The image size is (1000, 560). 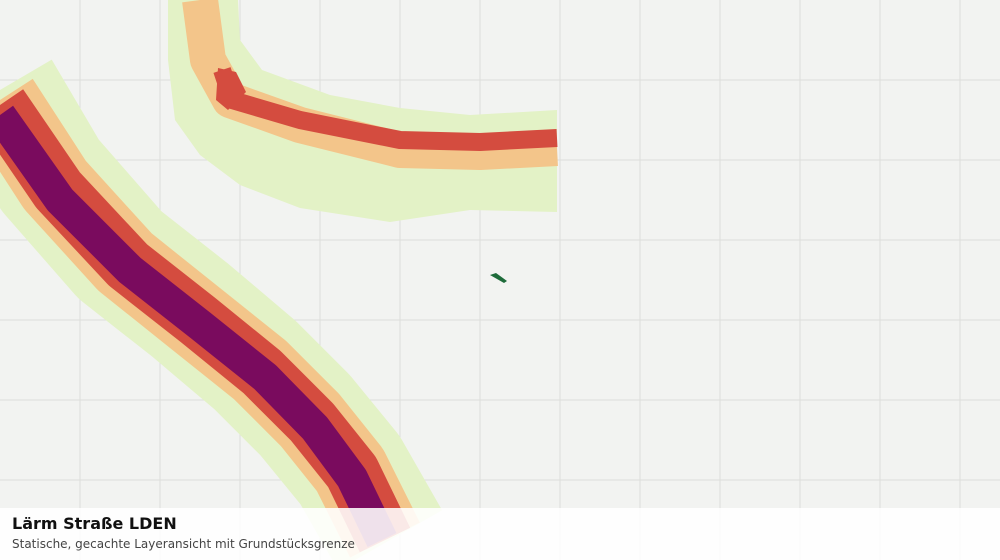 What do you see at coordinates (94, 523) in the screenshot?
I see `layer-title: Lärm Straße LDEN` at bounding box center [94, 523].